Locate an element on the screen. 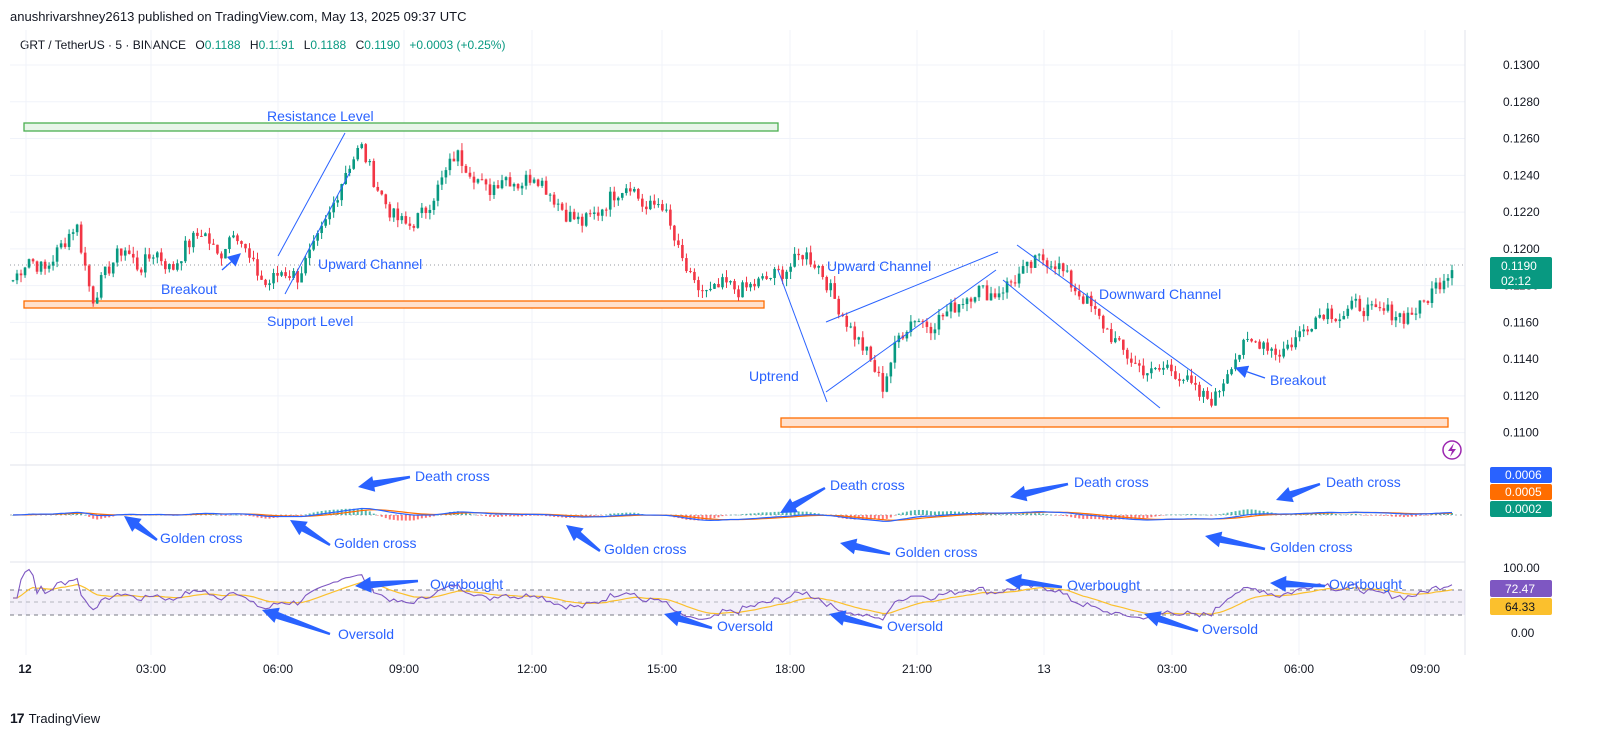  lightning-icon is located at coordinates (1452, 450).